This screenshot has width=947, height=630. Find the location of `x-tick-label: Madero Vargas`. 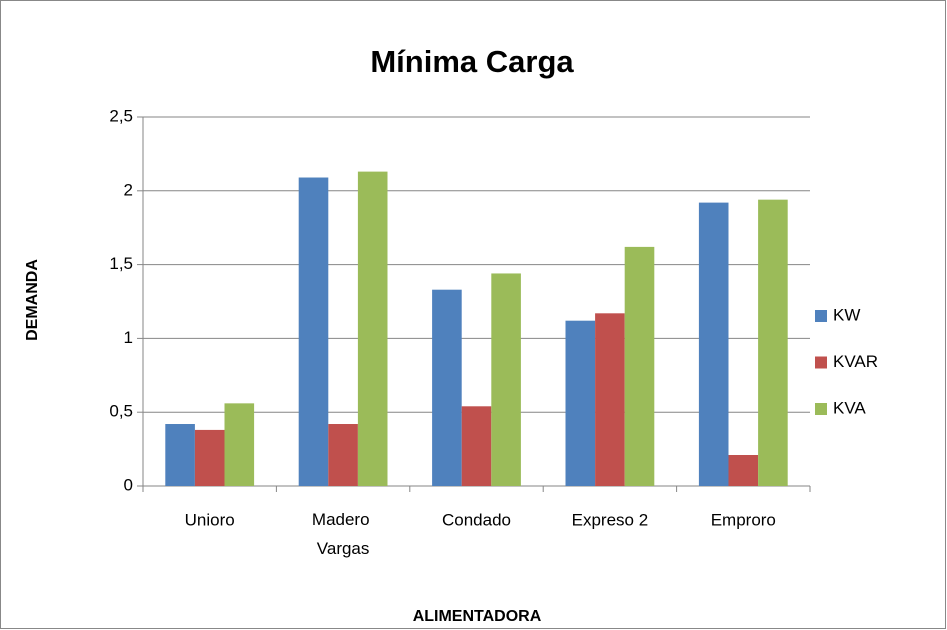

x-tick-label: Madero Vargas is located at coordinates (343, 534).